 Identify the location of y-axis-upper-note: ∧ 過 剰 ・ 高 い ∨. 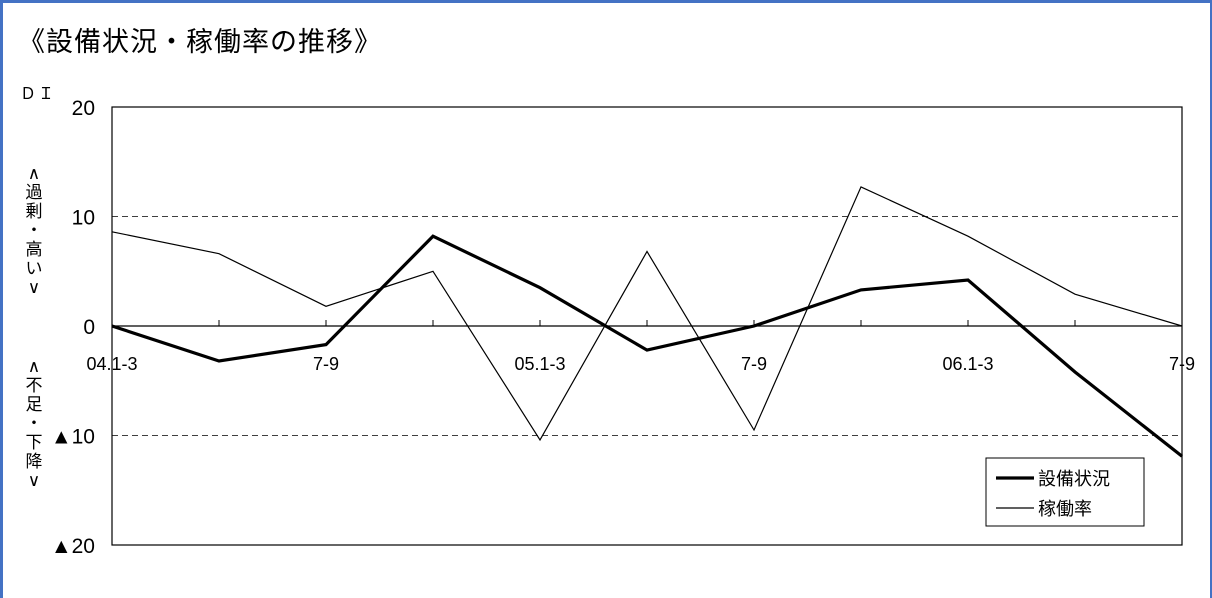
(34, 231).